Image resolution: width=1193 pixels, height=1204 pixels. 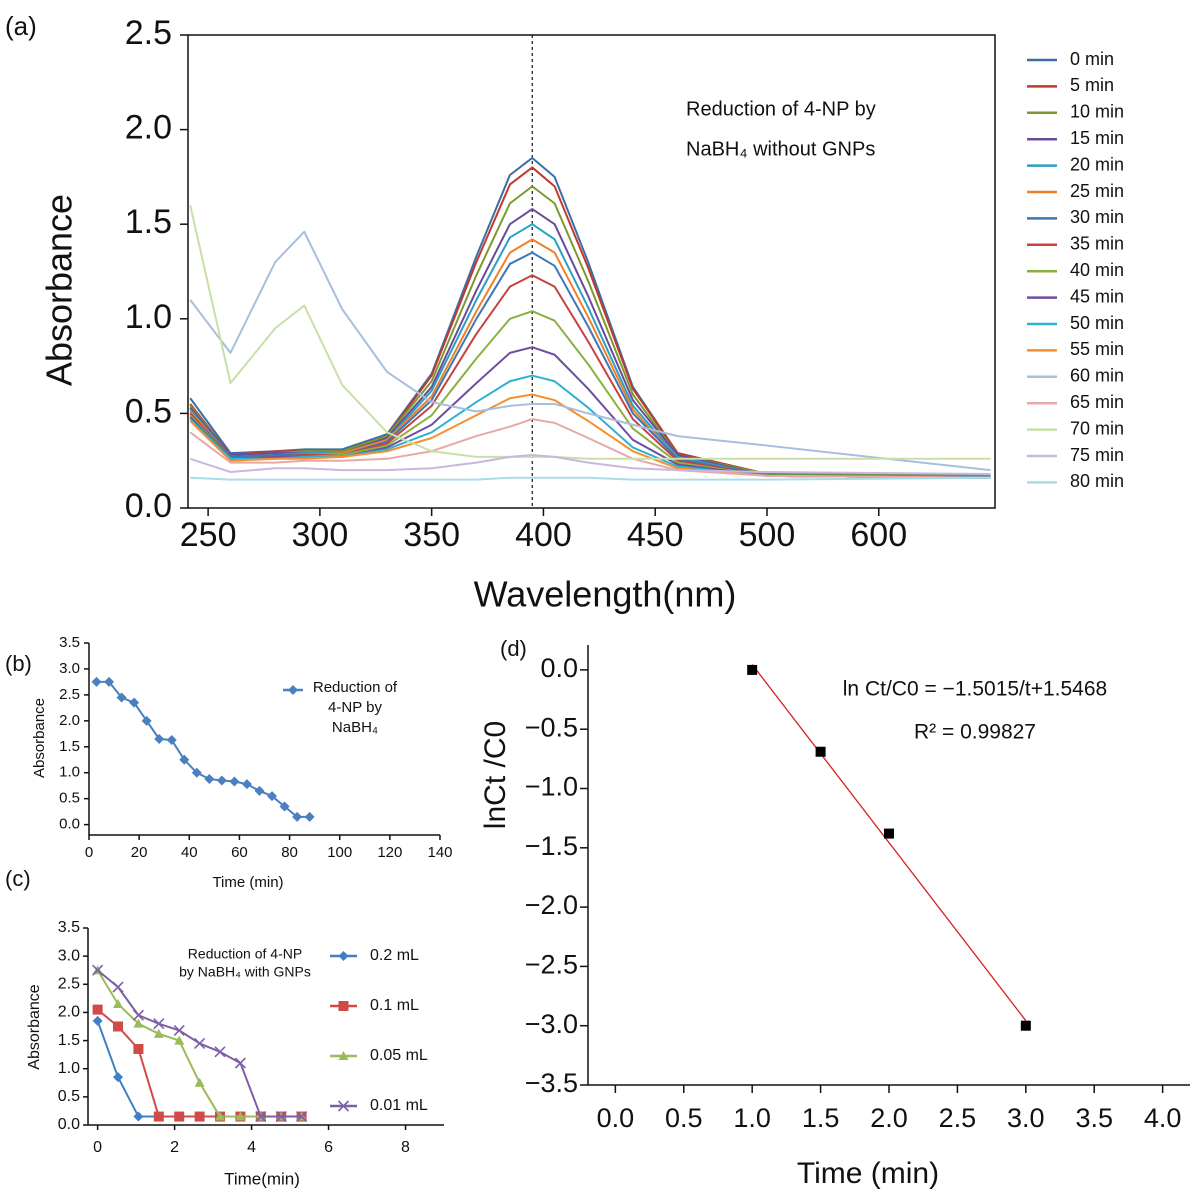 What do you see at coordinates (139, 852) in the screenshot?
I see `x-tick-label: 20` at bounding box center [139, 852].